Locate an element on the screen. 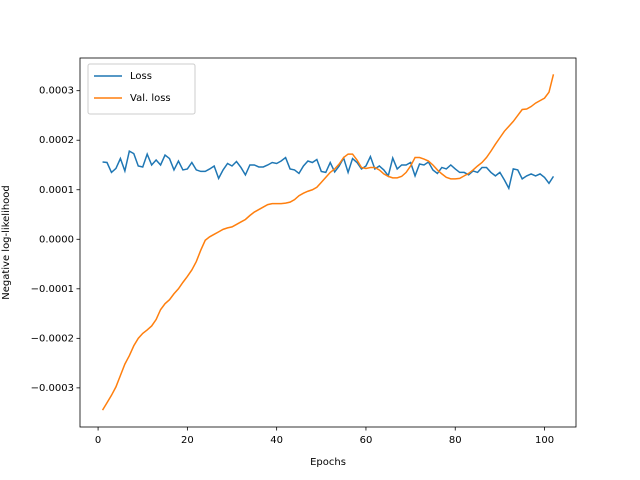 The height and width of the screenshot is (480, 640). x-tick-label: 80 is located at coordinates (455, 440).